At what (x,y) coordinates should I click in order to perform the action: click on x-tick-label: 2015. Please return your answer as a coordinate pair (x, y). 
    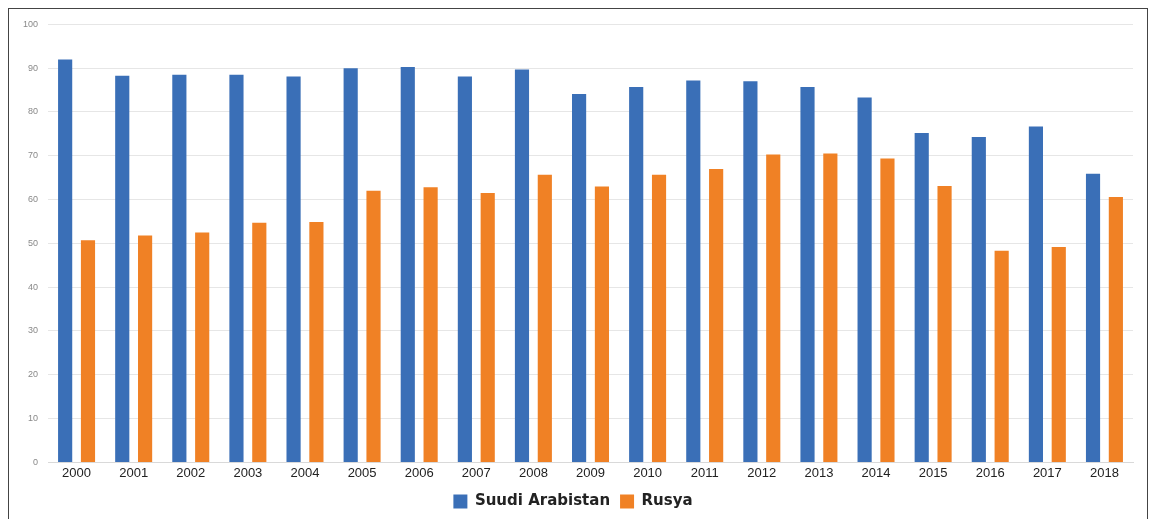
    Looking at the image, I should click on (933, 472).